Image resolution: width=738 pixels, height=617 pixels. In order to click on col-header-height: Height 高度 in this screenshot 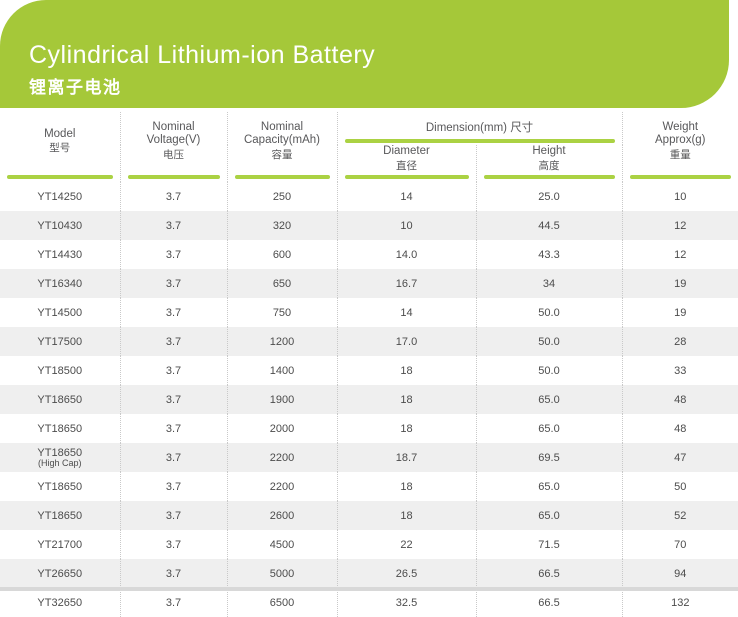, I will do `click(549, 164)`.